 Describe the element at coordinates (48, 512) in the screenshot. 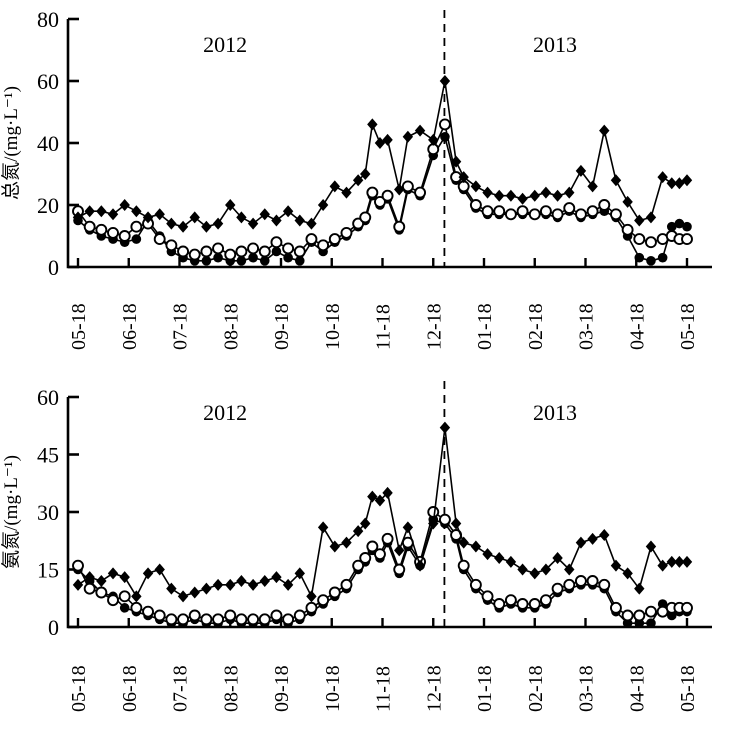

I see `y-tick-label: 30` at that location.